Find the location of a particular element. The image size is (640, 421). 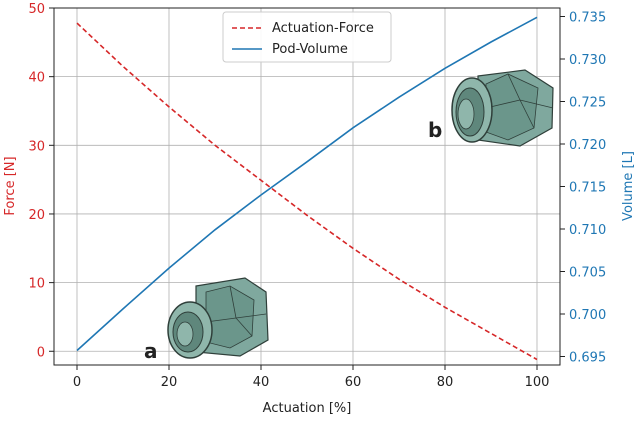

y-right-tick-label: 0.715 is located at coordinates (587, 188).